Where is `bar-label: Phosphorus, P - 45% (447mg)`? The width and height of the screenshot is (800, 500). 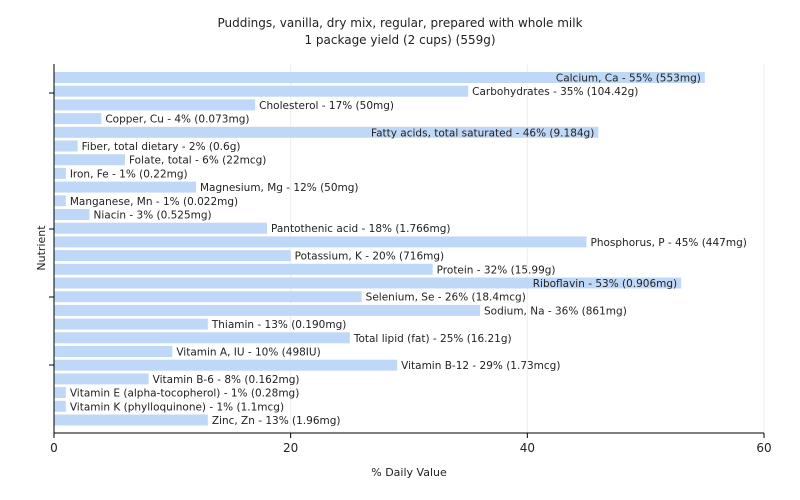 bar-label: Phosphorus, P - 45% (447mg) is located at coordinates (669, 243).